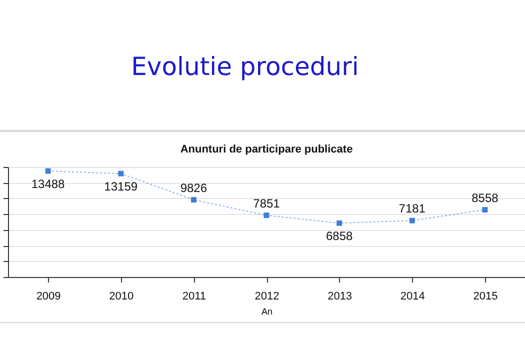 This screenshot has height=350, width=525. I want to click on x-tick-label: 2010, so click(121, 296).